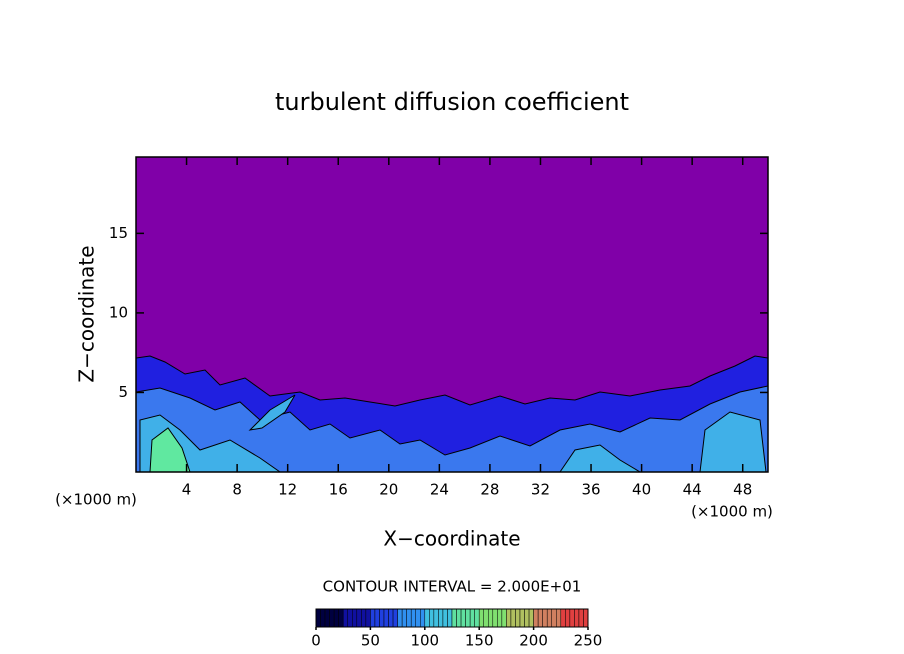 The height and width of the screenshot is (654, 904). What do you see at coordinates (439, 490) in the screenshot?
I see `x-tick-label: 24` at bounding box center [439, 490].